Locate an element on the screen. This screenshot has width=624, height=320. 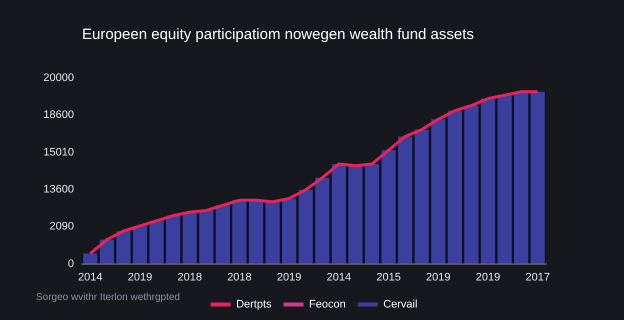
text: 18600 is located at coordinates (58, 115).